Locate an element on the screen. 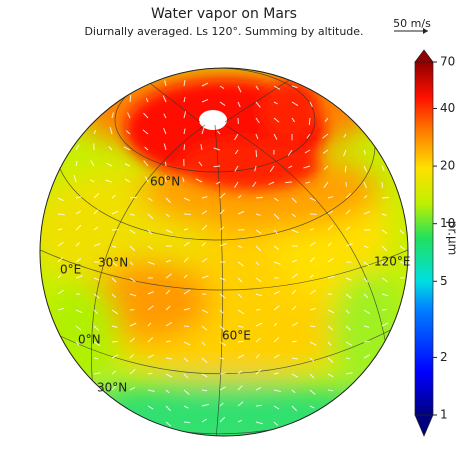 The width and height of the screenshot is (474, 449). colorbar-tick-label: 1 is located at coordinates (444, 415).